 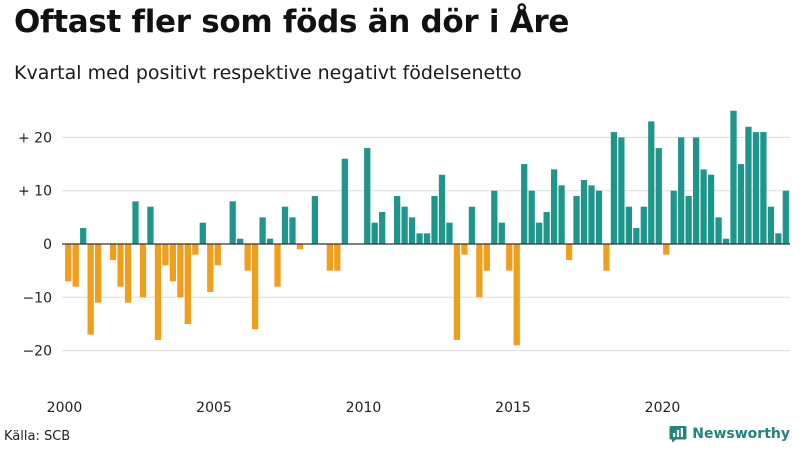 I want to click on y-tick-label: 0, so click(x=47, y=245).